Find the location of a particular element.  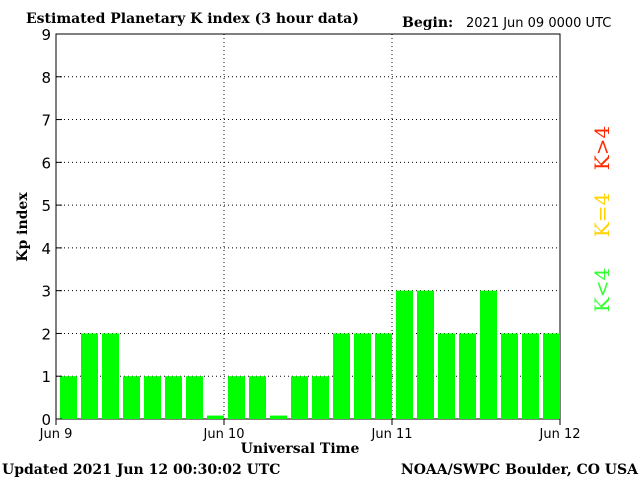

y-tick-label: 9 is located at coordinates (46, 35).